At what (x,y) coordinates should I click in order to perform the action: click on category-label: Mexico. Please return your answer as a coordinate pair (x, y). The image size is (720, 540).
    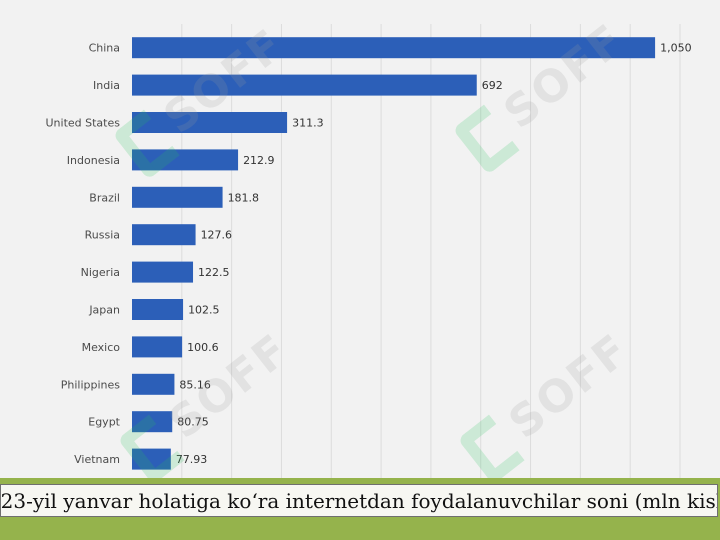
    Looking at the image, I should click on (101, 347).